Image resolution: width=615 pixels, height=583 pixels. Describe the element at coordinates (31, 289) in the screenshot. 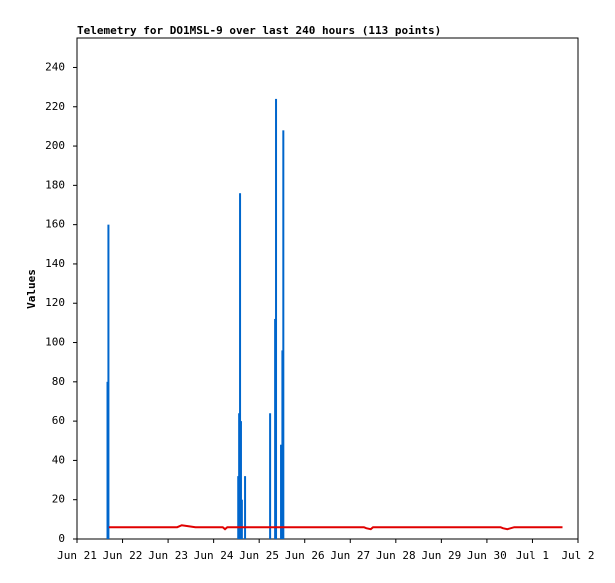

I see `y-axis-label: Values` at that location.